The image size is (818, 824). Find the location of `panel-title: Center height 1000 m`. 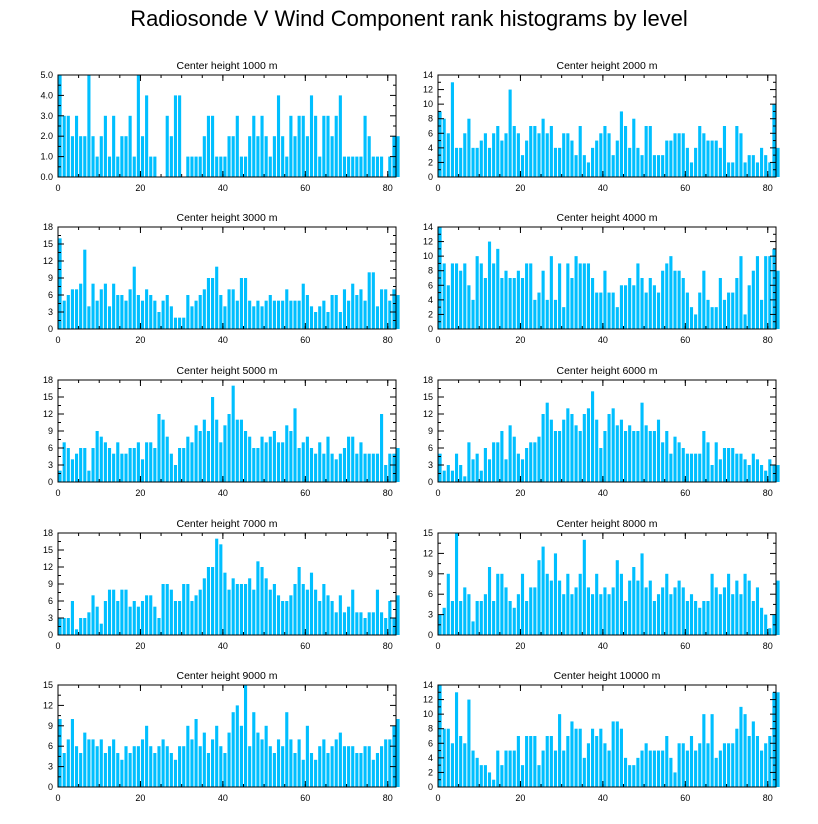

panel-title: Center height 1000 m is located at coordinates (227, 66).